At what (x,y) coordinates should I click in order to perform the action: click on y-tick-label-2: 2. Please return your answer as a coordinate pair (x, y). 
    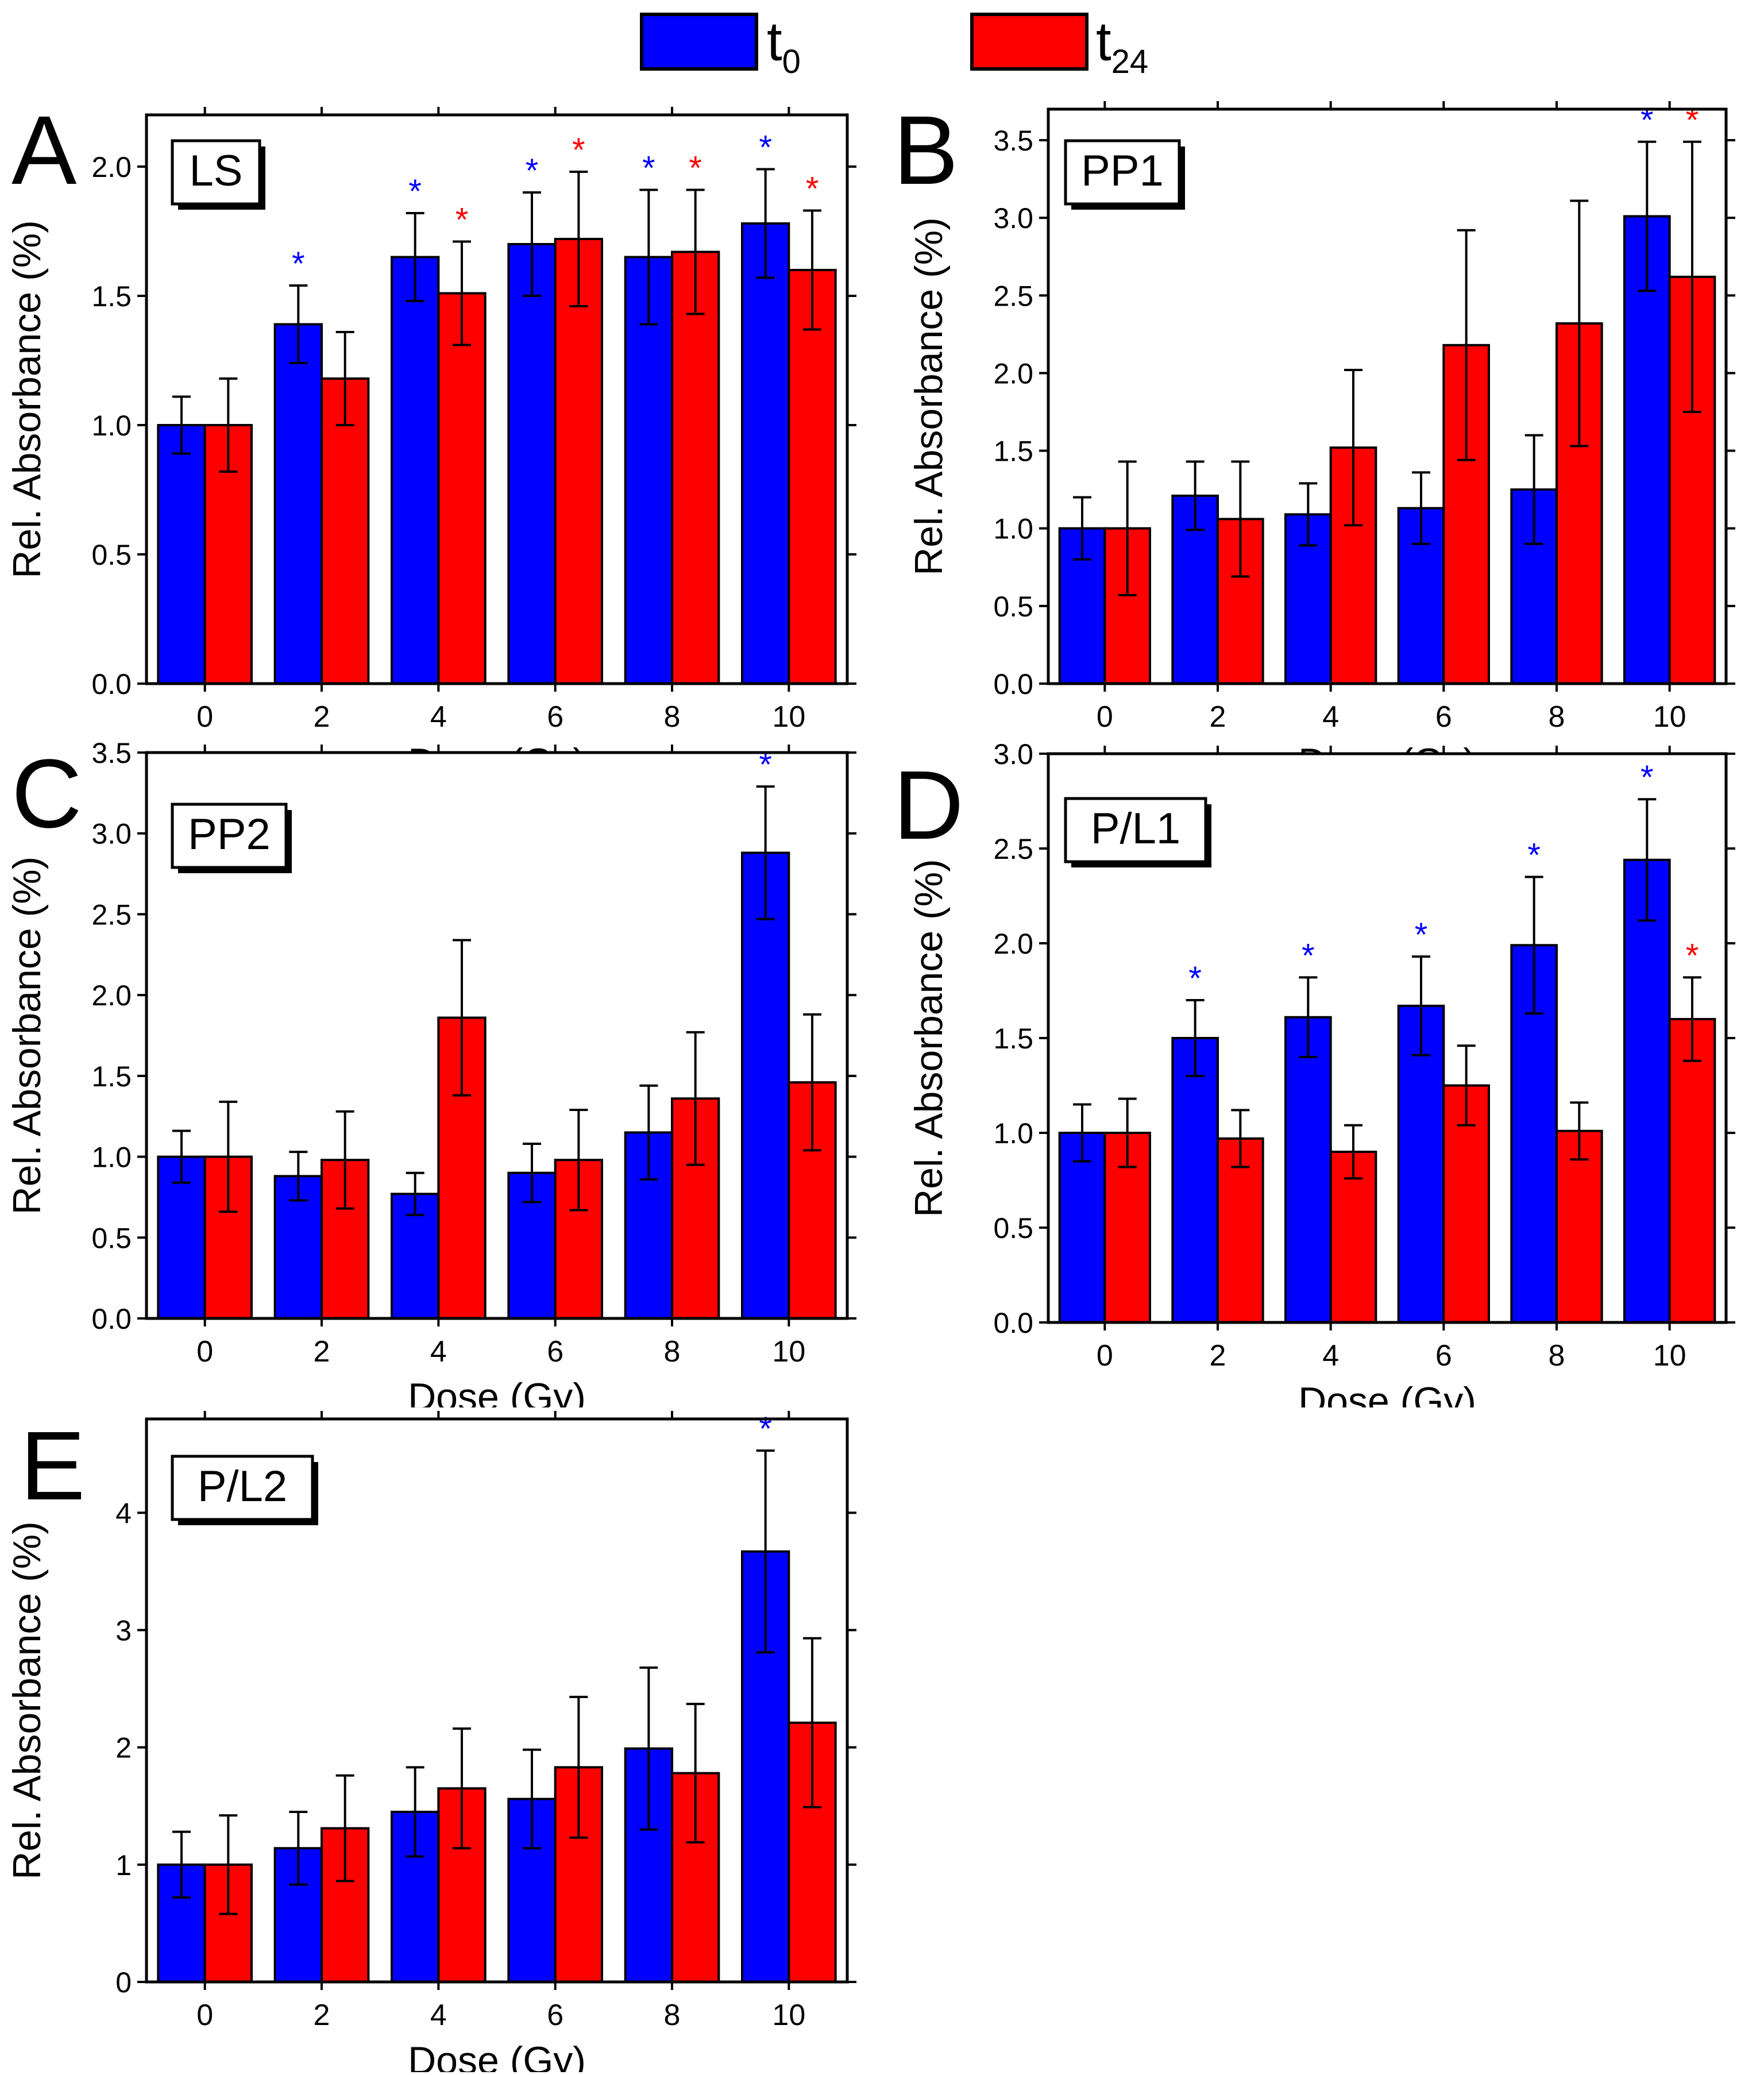
    Looking at the image, I should click on (123, 1748).